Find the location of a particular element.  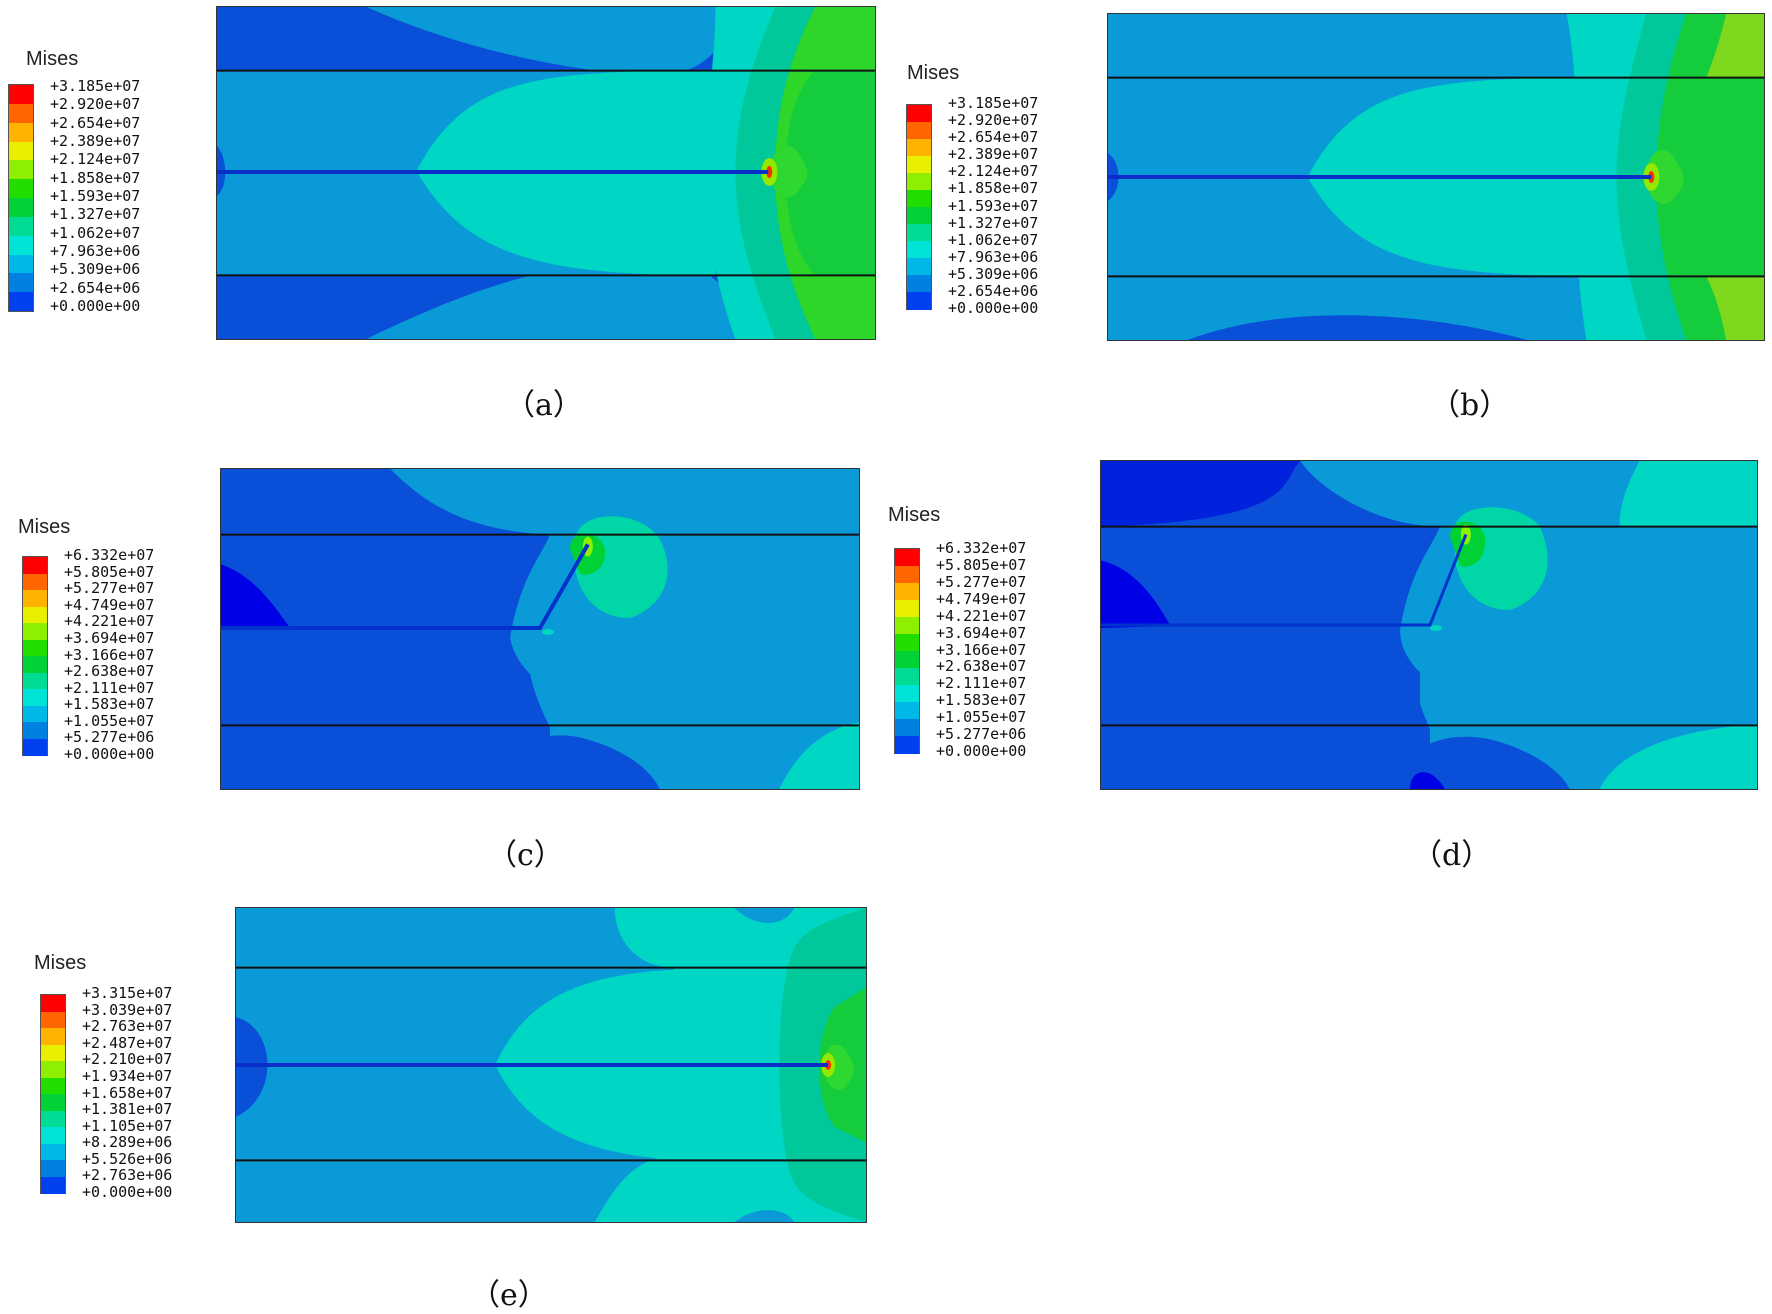

stress-contour-plot-b is located at coordinates (1436, 177).